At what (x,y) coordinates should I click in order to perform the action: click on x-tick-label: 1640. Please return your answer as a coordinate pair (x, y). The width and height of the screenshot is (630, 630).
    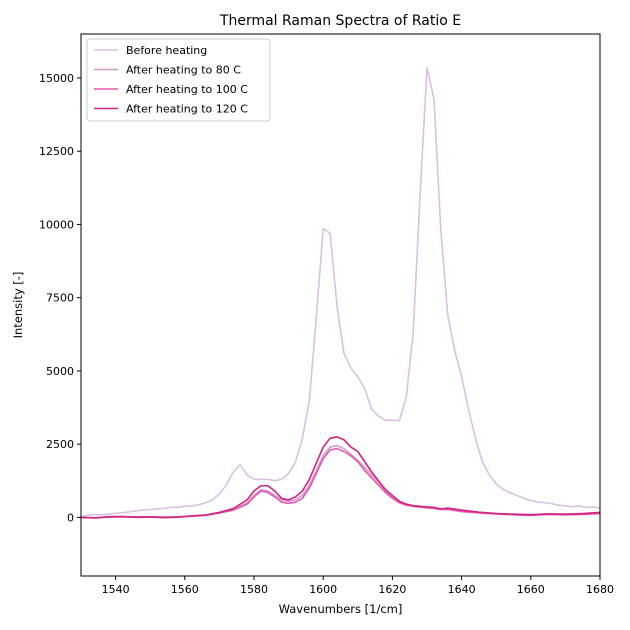
    Looking at the image, I should click on (462, 589).